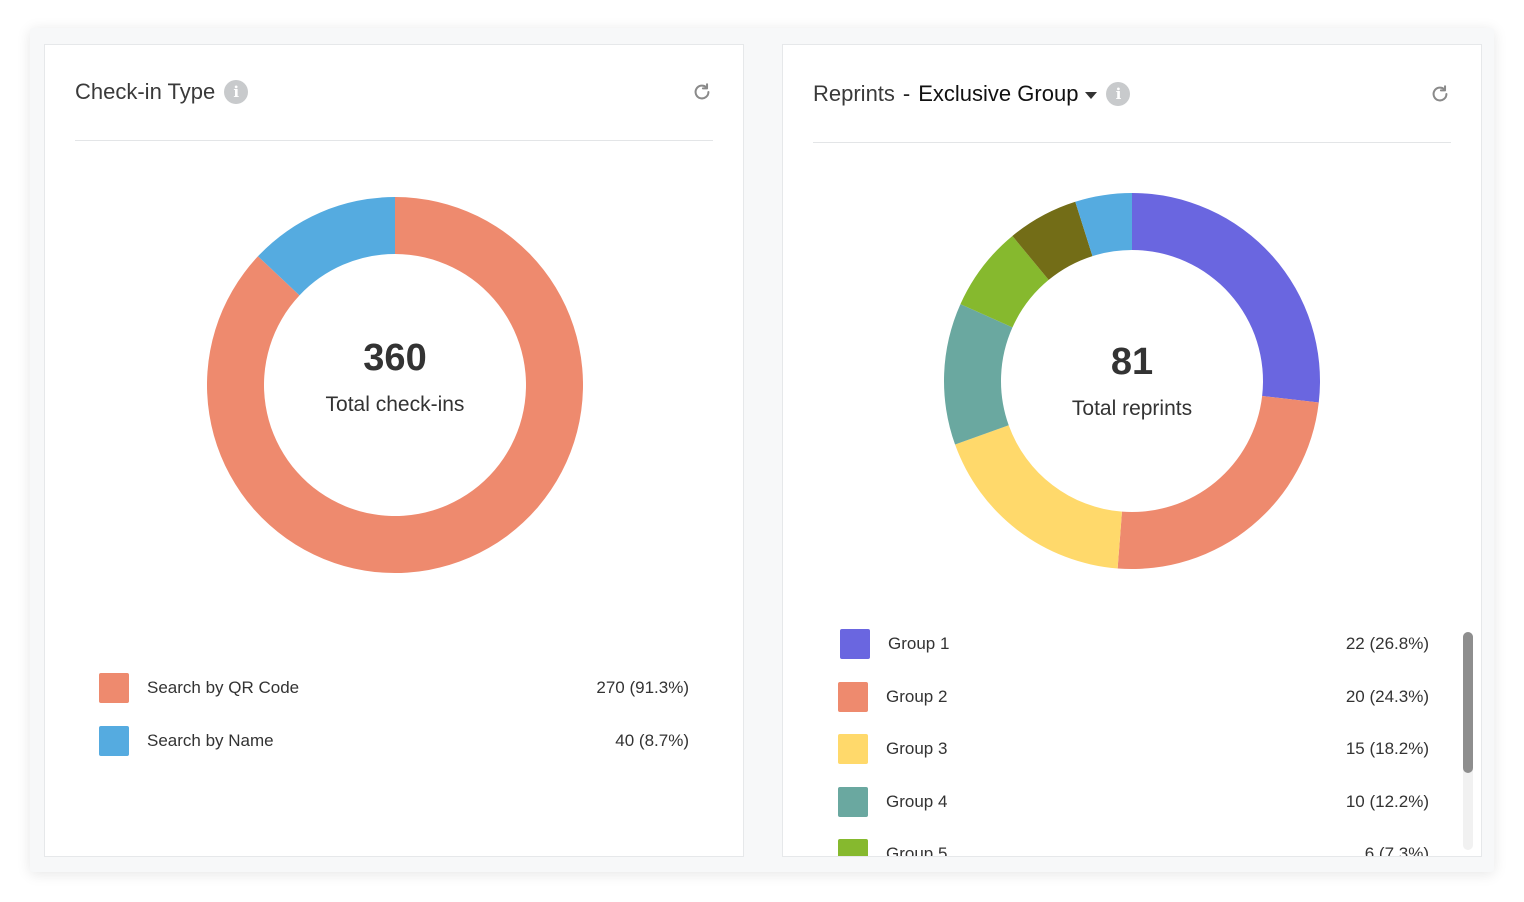 The height and width of the screenshot is (902, 1524). Describe the element at coordinates (1133, 802) in the screenshot. I see `legend-item: Group 4 10 (12.2%)` at that location.